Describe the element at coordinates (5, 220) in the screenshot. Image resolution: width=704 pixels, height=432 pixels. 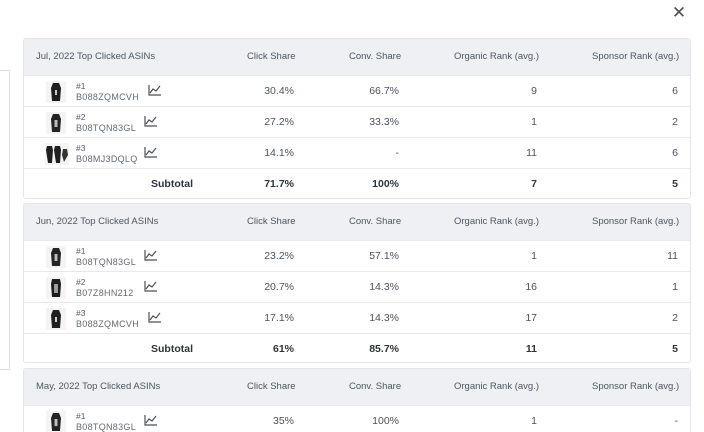
I see `background-panel` at that location.